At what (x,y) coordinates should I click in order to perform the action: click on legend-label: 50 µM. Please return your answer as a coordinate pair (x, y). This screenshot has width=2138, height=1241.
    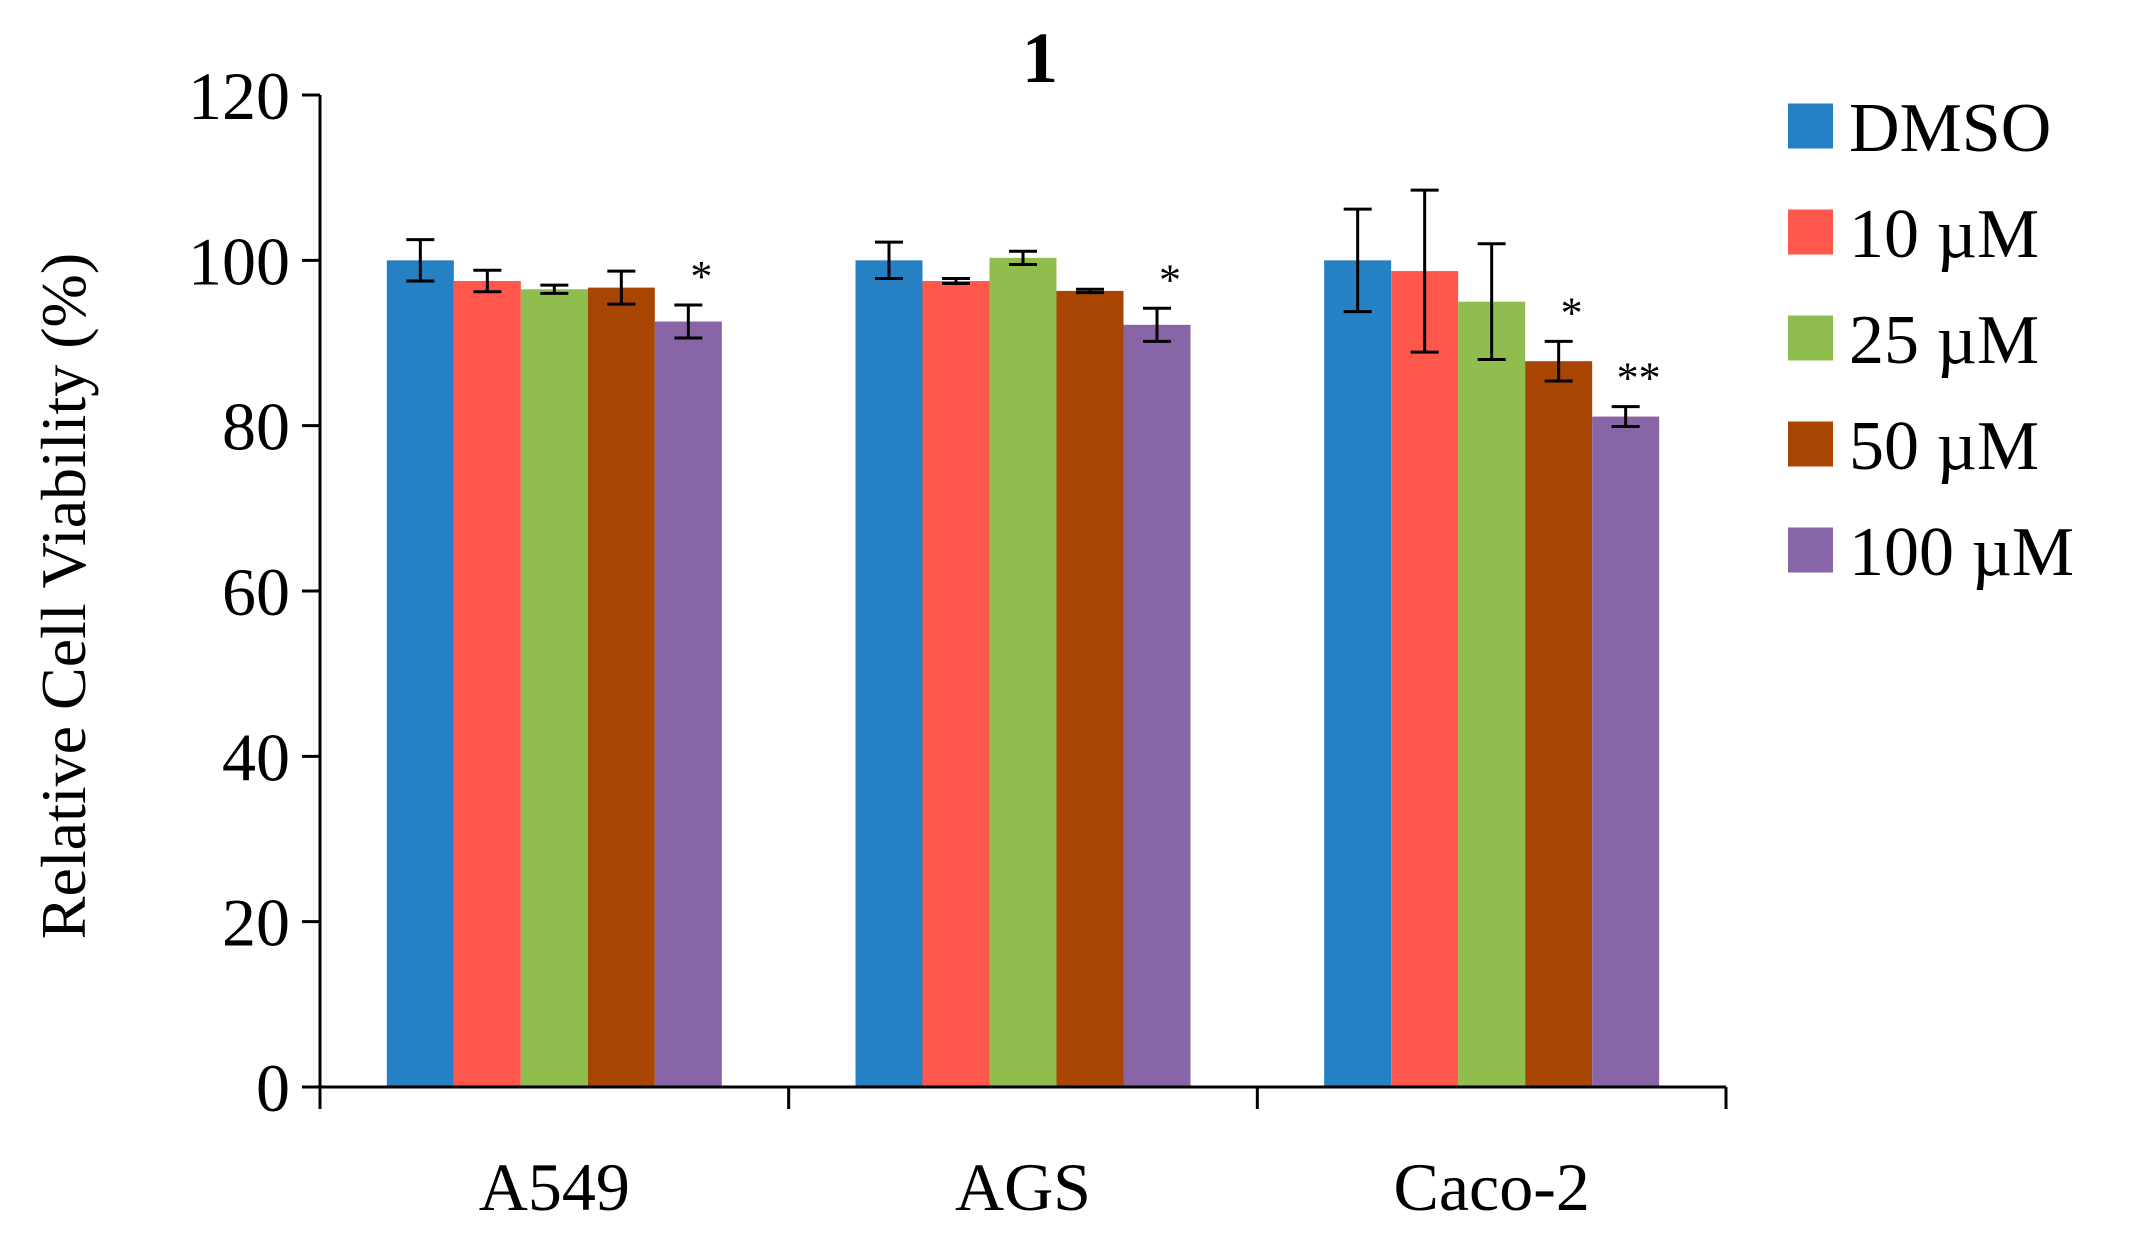
    Looking at the image, I should click on (1944, 446).